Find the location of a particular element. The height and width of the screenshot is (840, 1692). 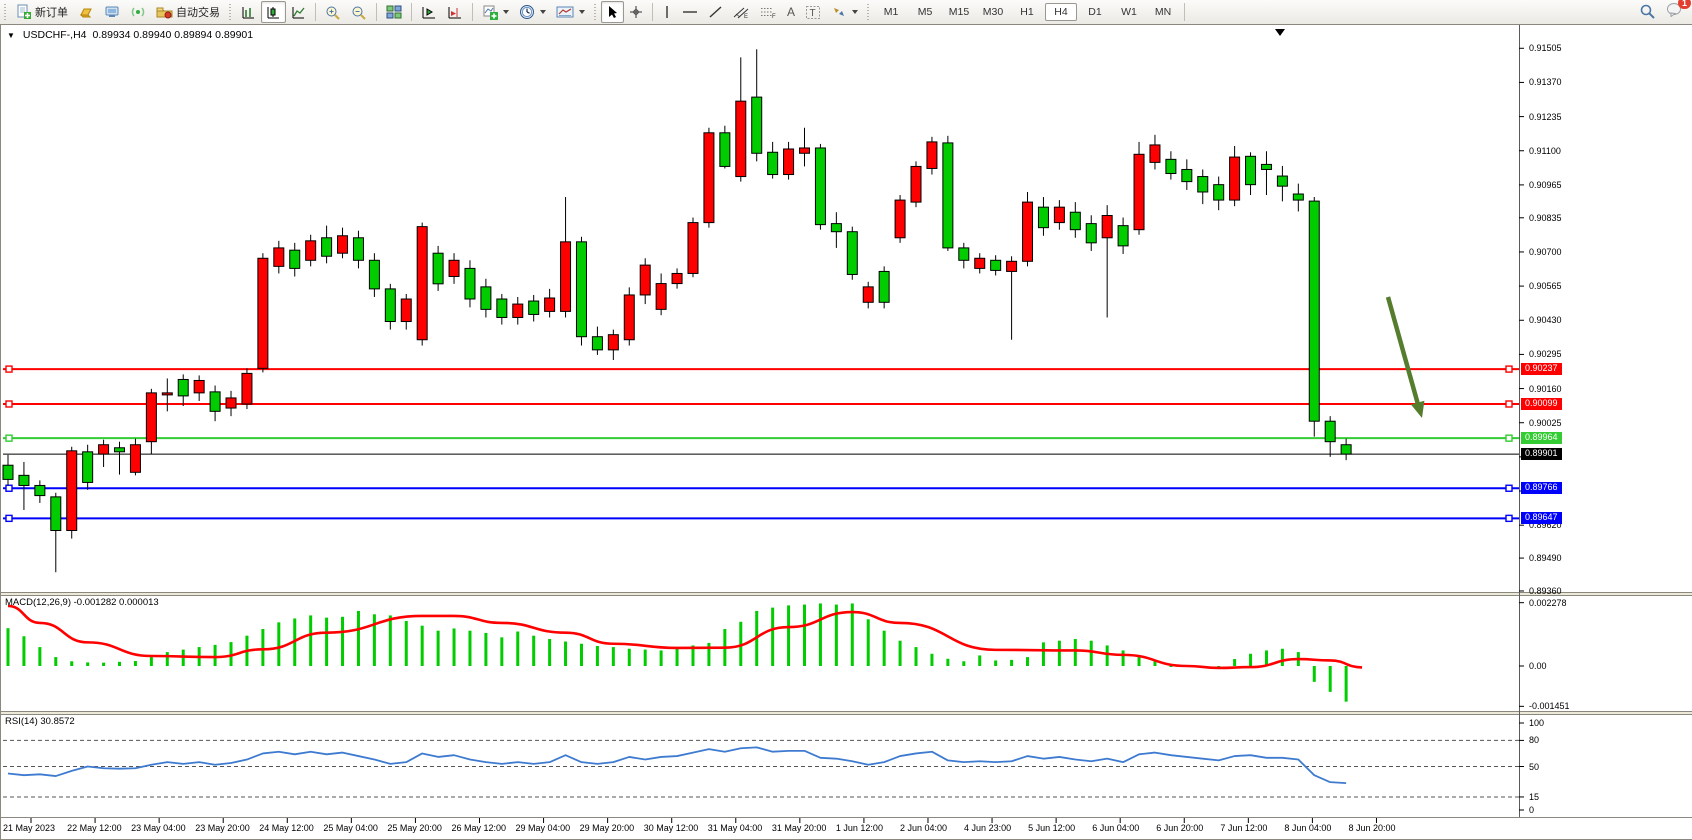

macd-rsi-separator is located at coordinates (846, 713).